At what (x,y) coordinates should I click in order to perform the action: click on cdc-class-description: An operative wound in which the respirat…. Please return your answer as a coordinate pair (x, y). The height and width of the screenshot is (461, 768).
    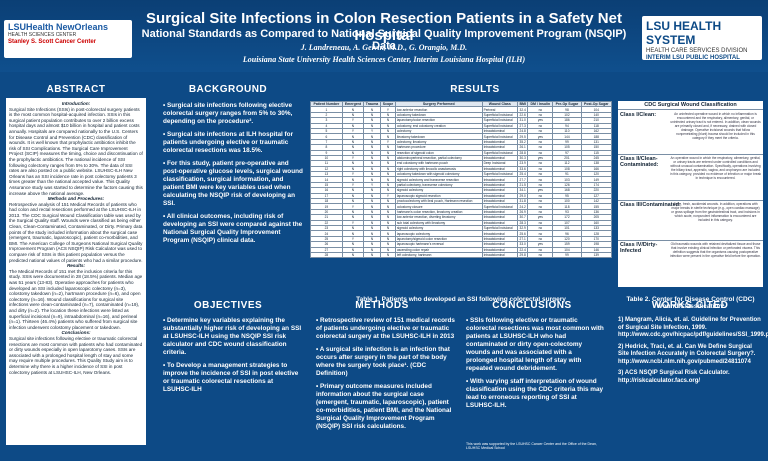
    Looking at the image, I should click on (716, 168).